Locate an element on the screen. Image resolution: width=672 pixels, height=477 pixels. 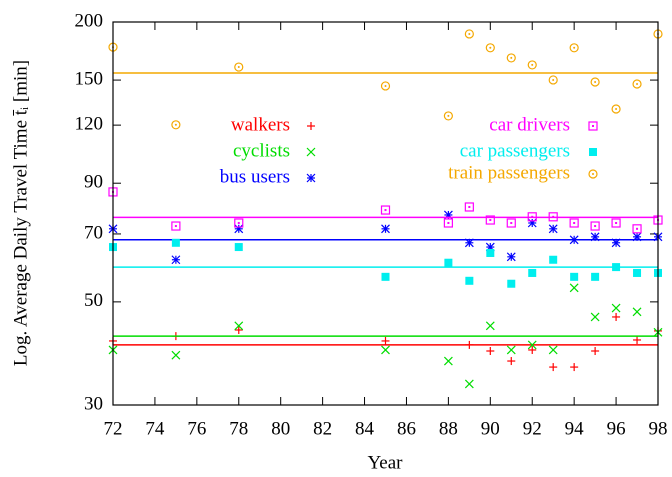
legend-label: cyclists is located at coordinates (261, 150).